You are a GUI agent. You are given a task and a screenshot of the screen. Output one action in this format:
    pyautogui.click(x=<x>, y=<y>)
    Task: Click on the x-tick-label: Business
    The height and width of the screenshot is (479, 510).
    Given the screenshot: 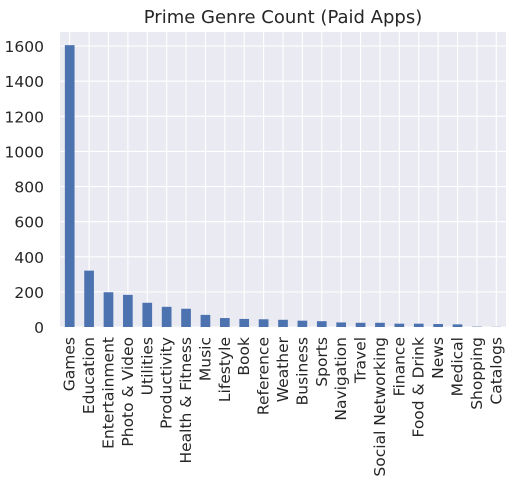 What is the action you would take?
    pyautogui.click(x=302, y=371)
    